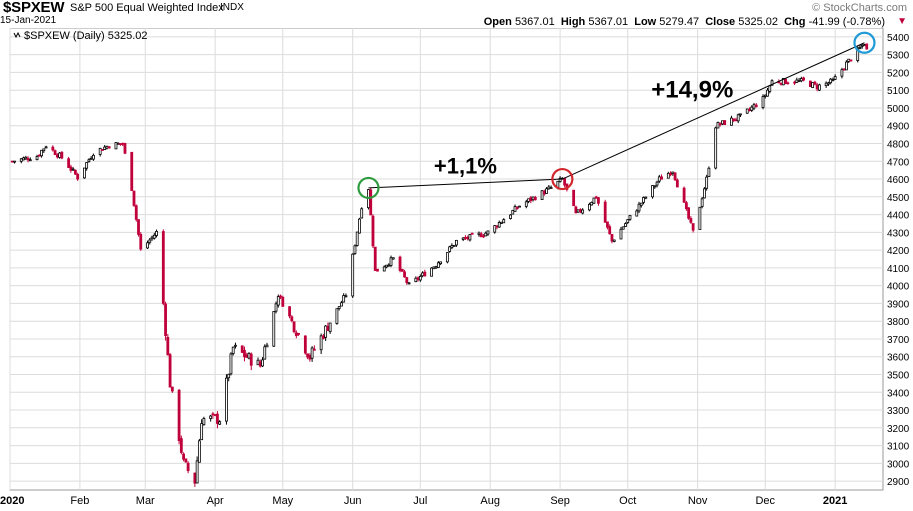 This screenshot has width=913, height=511. What do you see at coordinates (534, 22) in the screenshot?
I see `open-value: 5367.01` at bounding box center [534, 22].